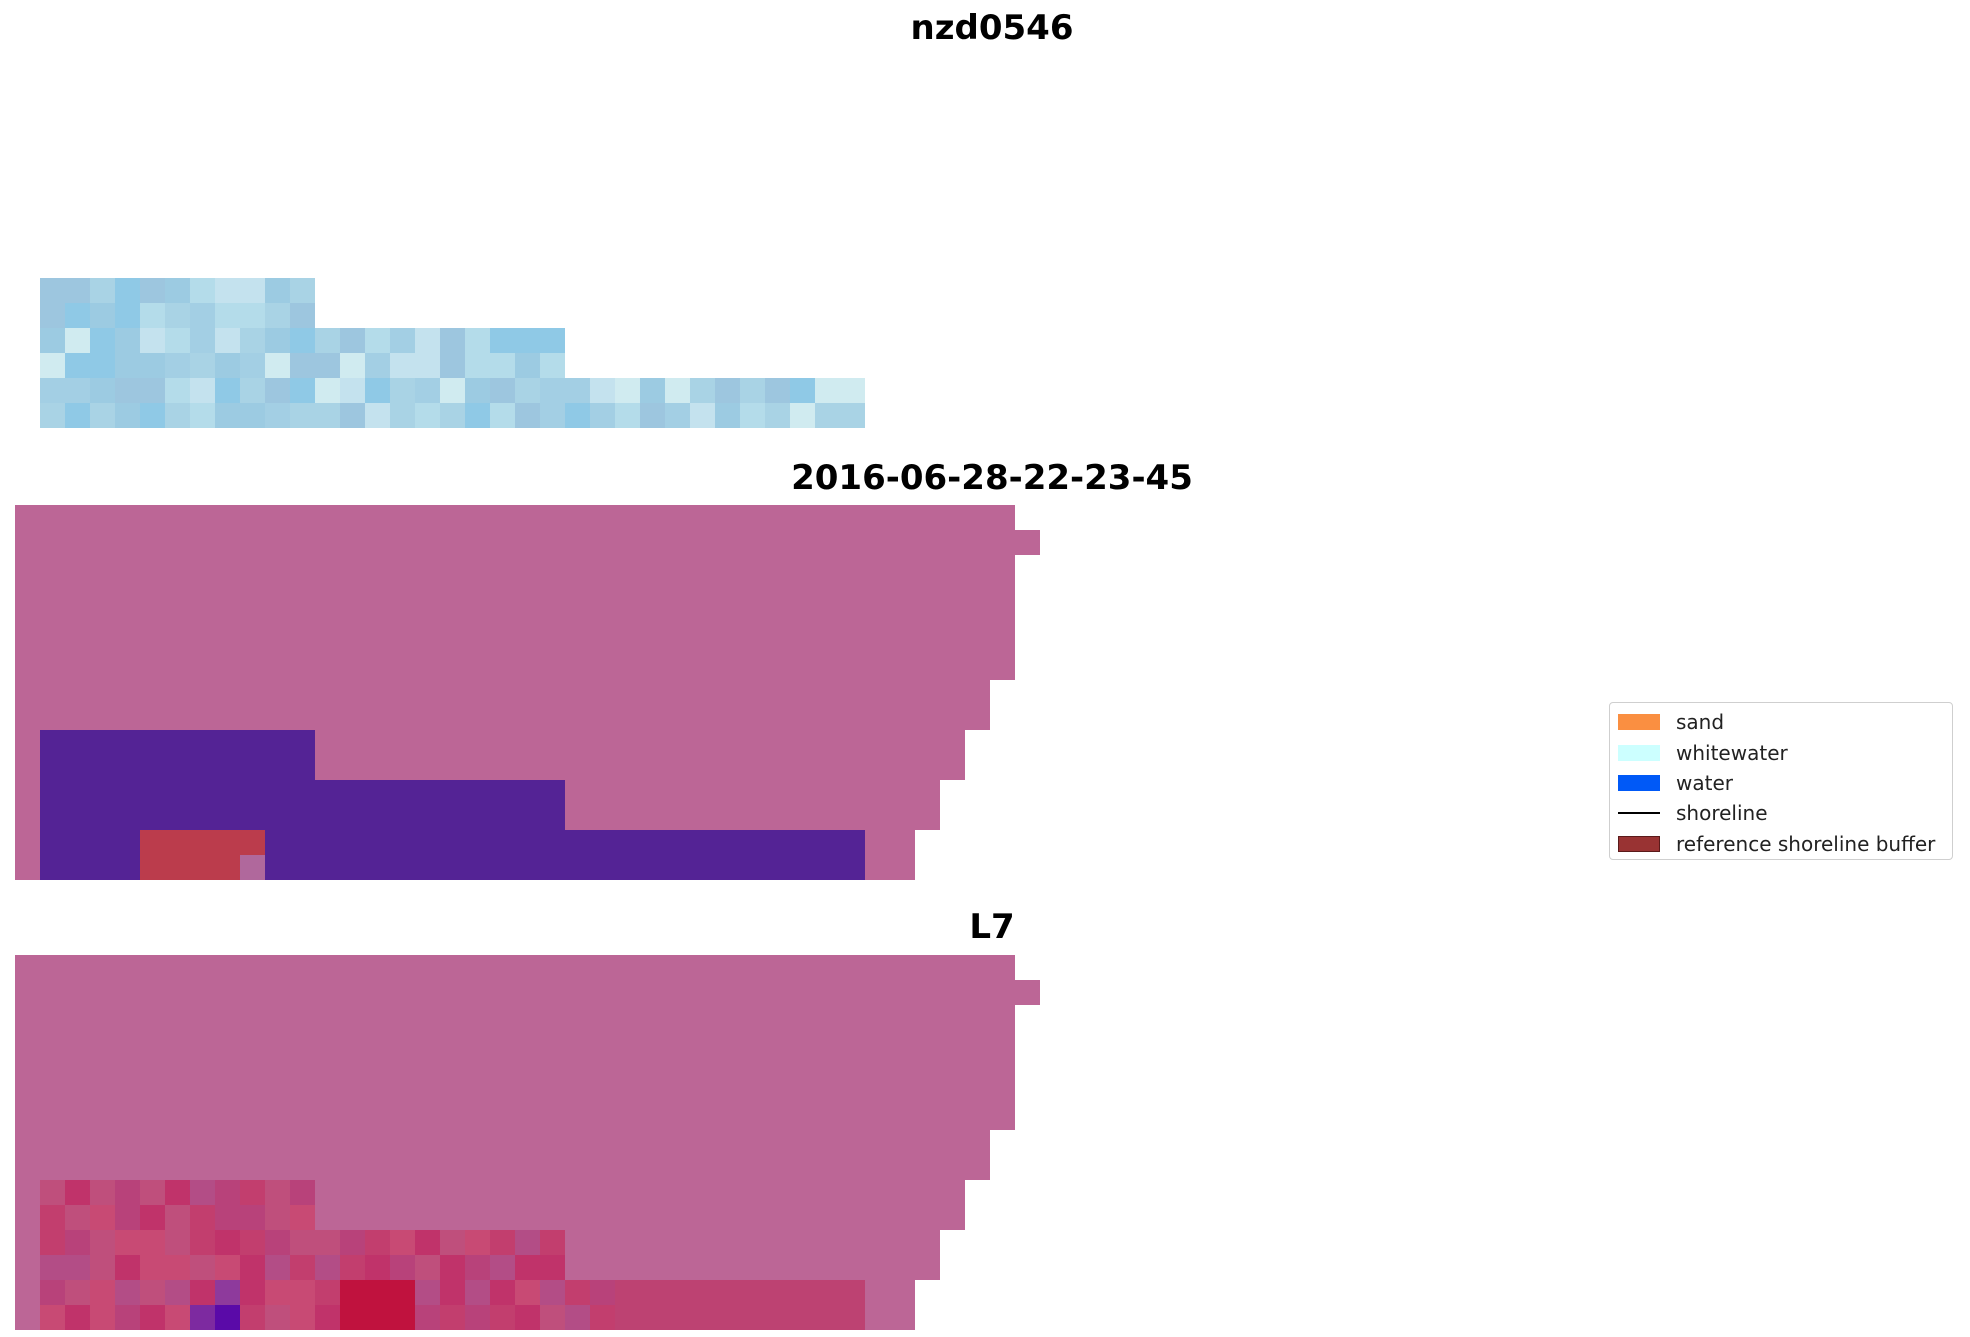  I want to click on legend-label-reference-buffer: reference shoreline buffer, so click(1806, 843).